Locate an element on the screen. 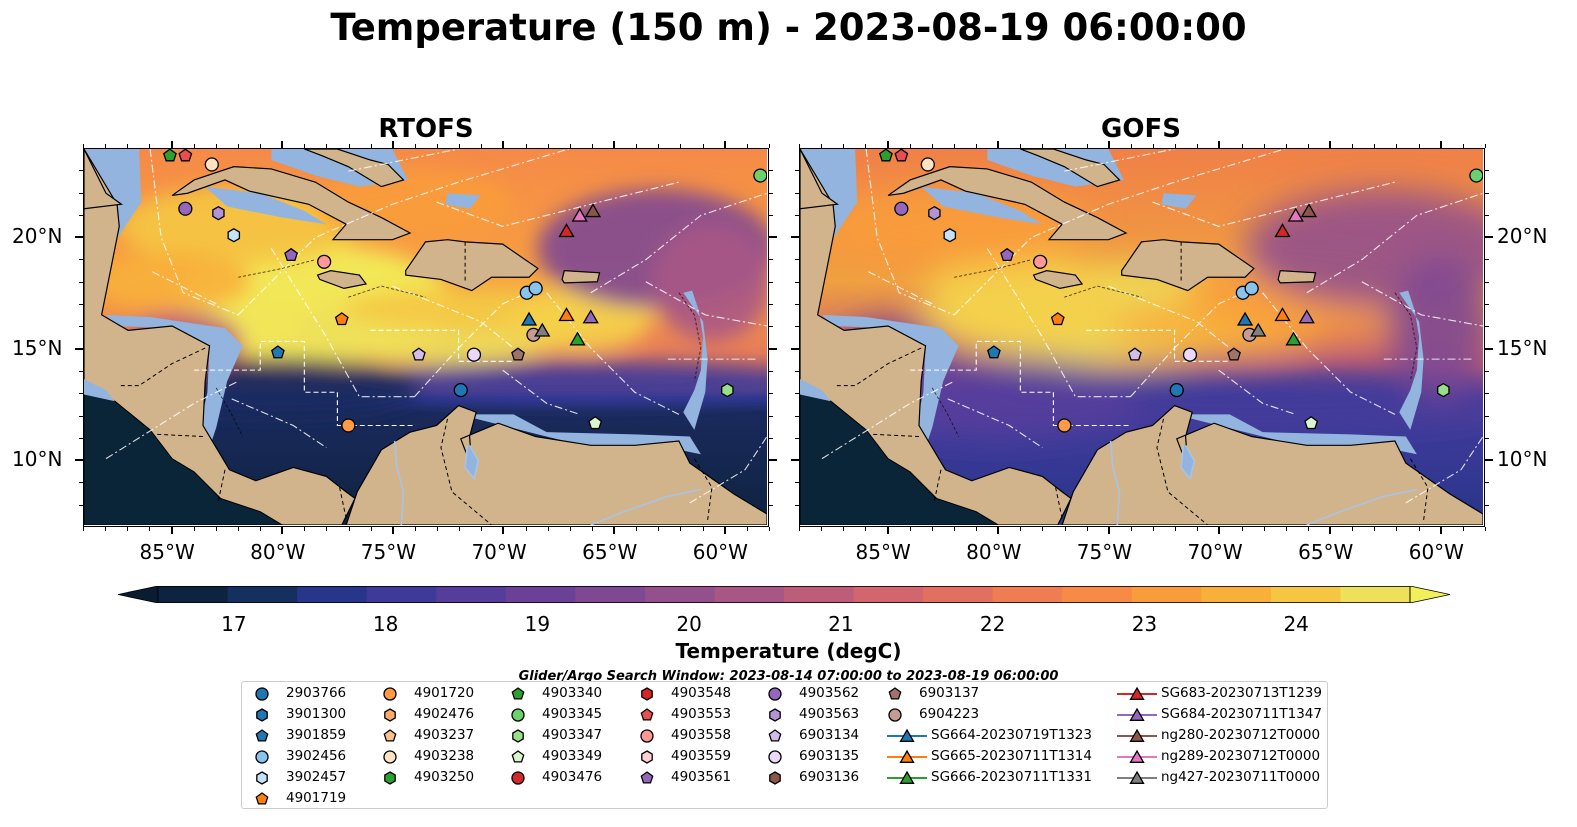 This screenshot has width=1577, height=827. legend-label: 6903135 is located at coordinates (829, 756).